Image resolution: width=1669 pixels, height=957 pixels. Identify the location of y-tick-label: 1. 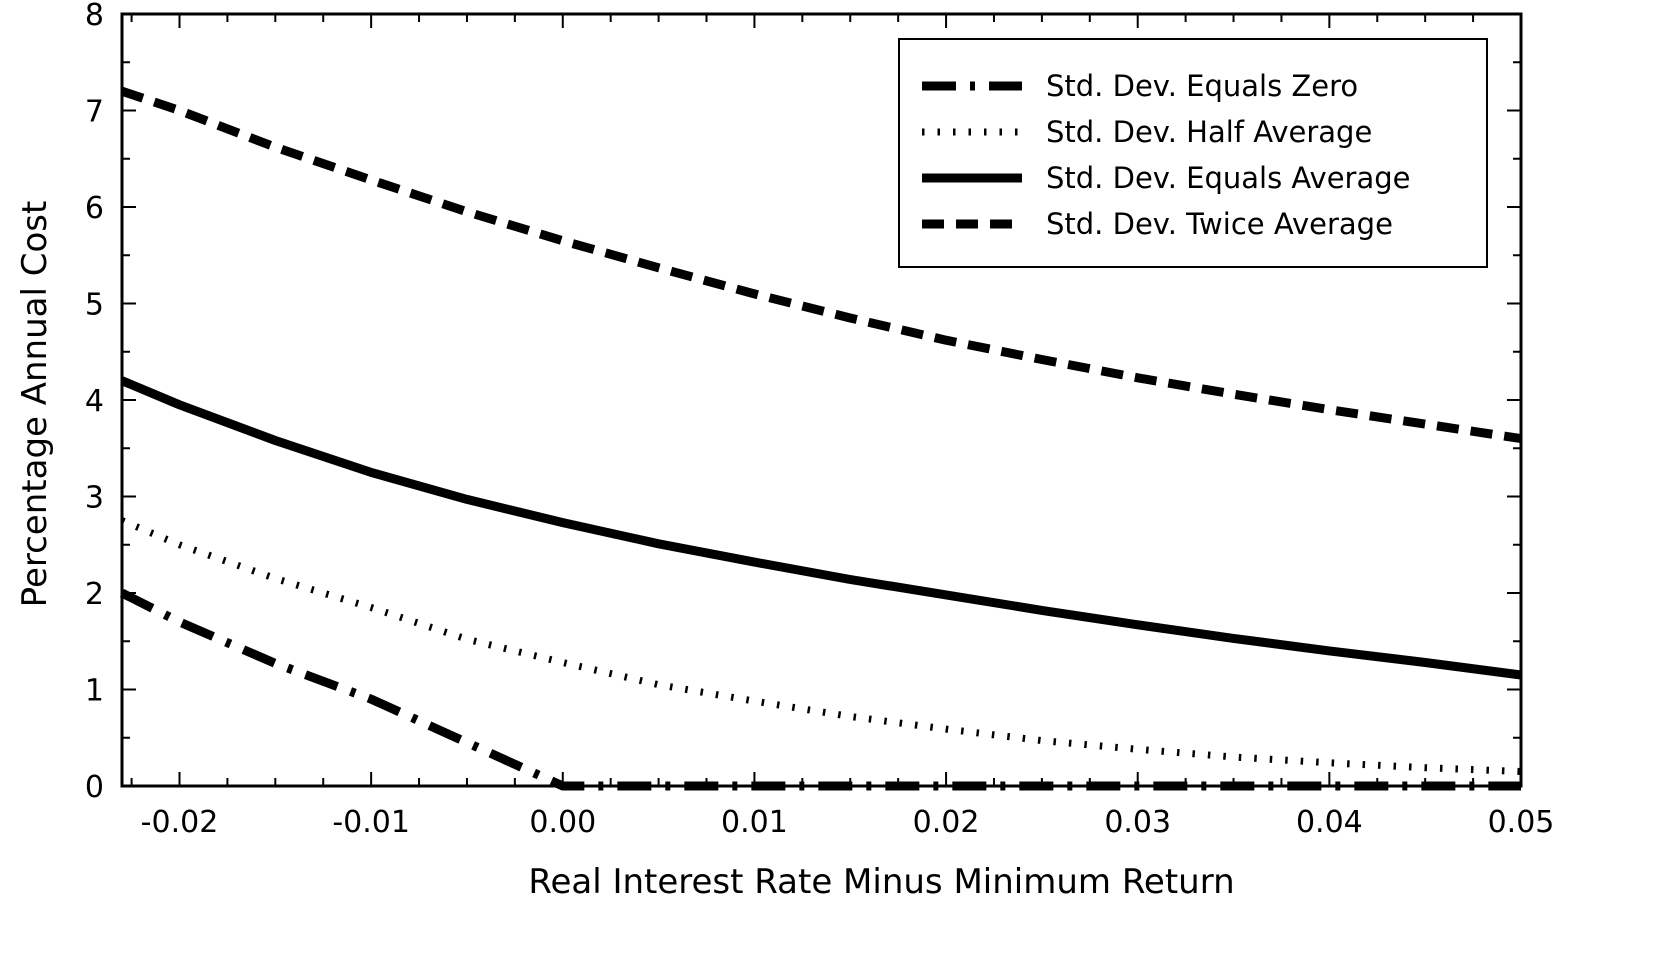
(94, 691).